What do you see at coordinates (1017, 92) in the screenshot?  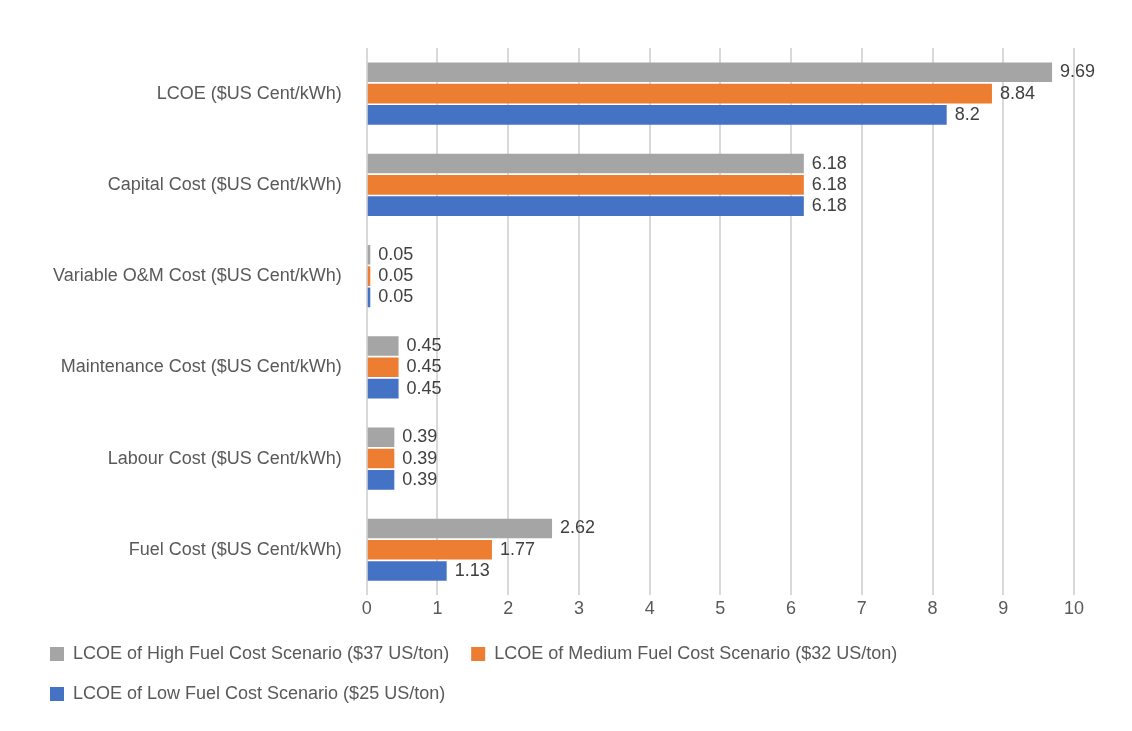 I see `data-label: 8.84` at bounding box center [1017, 92].